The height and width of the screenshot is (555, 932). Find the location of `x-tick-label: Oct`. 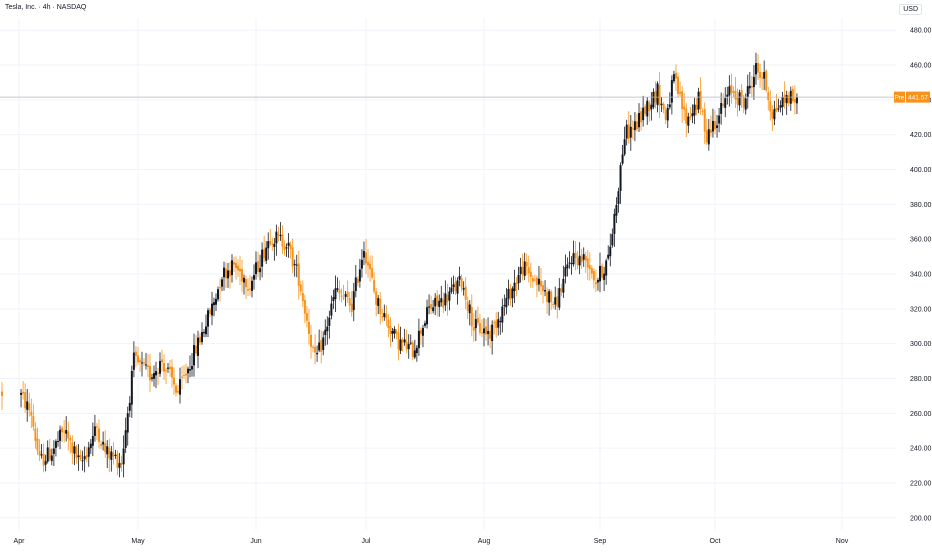

x-tick-label: Oct is located at coordinates (715, 541).